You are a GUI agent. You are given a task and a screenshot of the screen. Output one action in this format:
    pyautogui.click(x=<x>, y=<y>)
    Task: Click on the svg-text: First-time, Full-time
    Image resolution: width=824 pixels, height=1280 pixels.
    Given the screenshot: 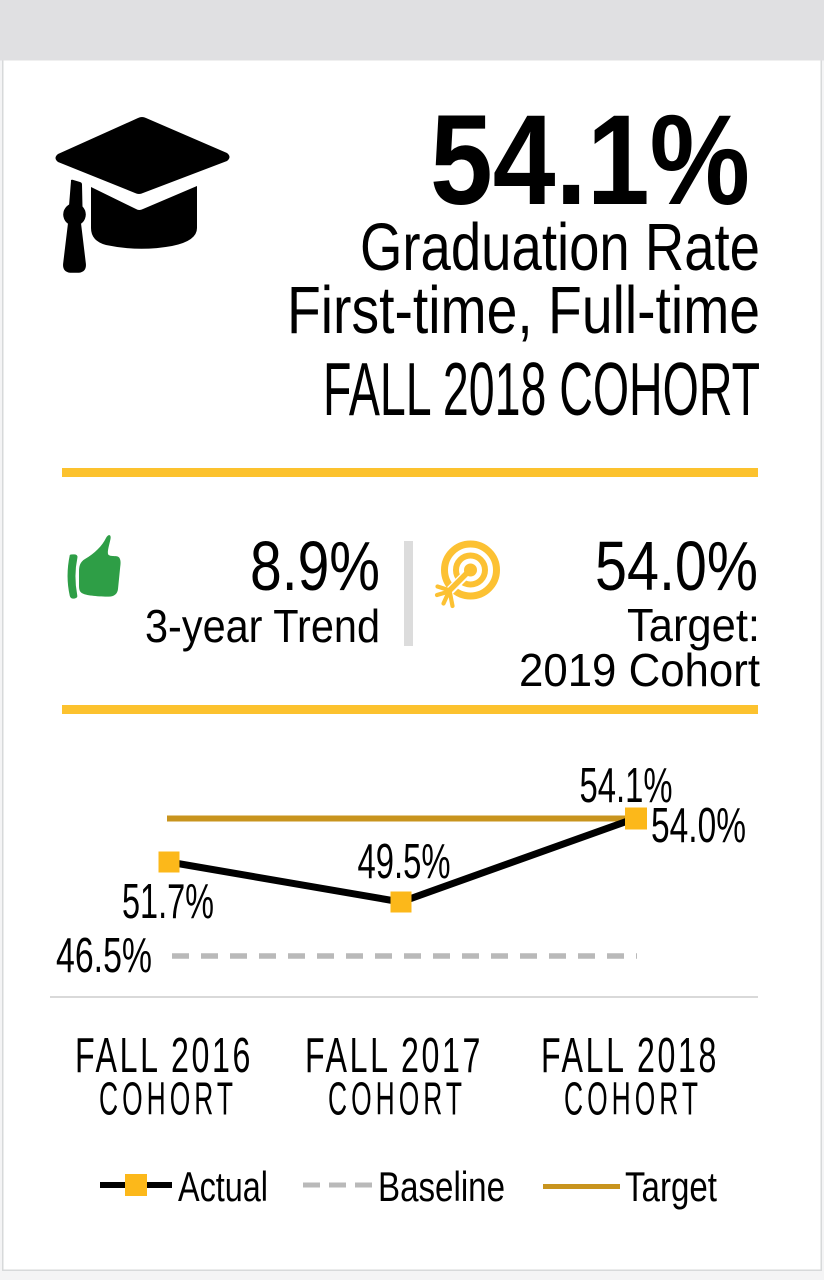 What is the action you would take?
    pyautogui.click(x=523, y=310)
    